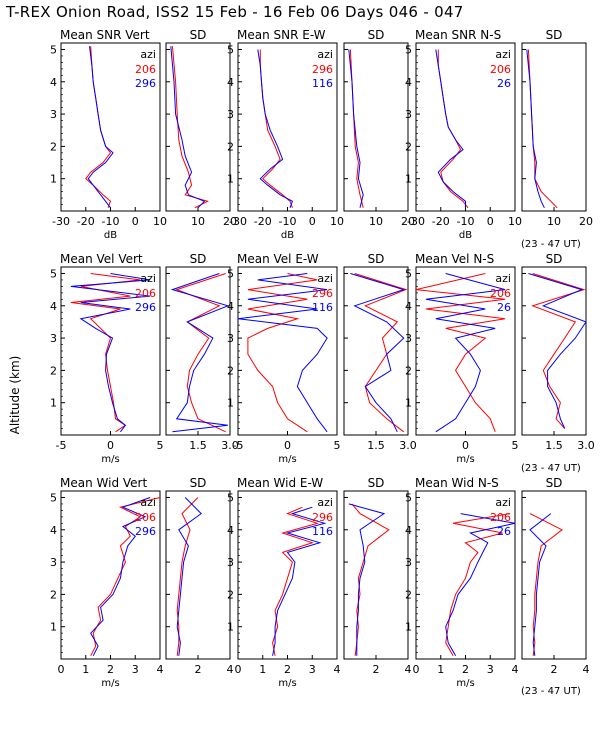  What do you see at coordinates (454, 259) in the screenshot?
I see `panel-title: Mean Vel N-S` at bounding box center [454, 259].